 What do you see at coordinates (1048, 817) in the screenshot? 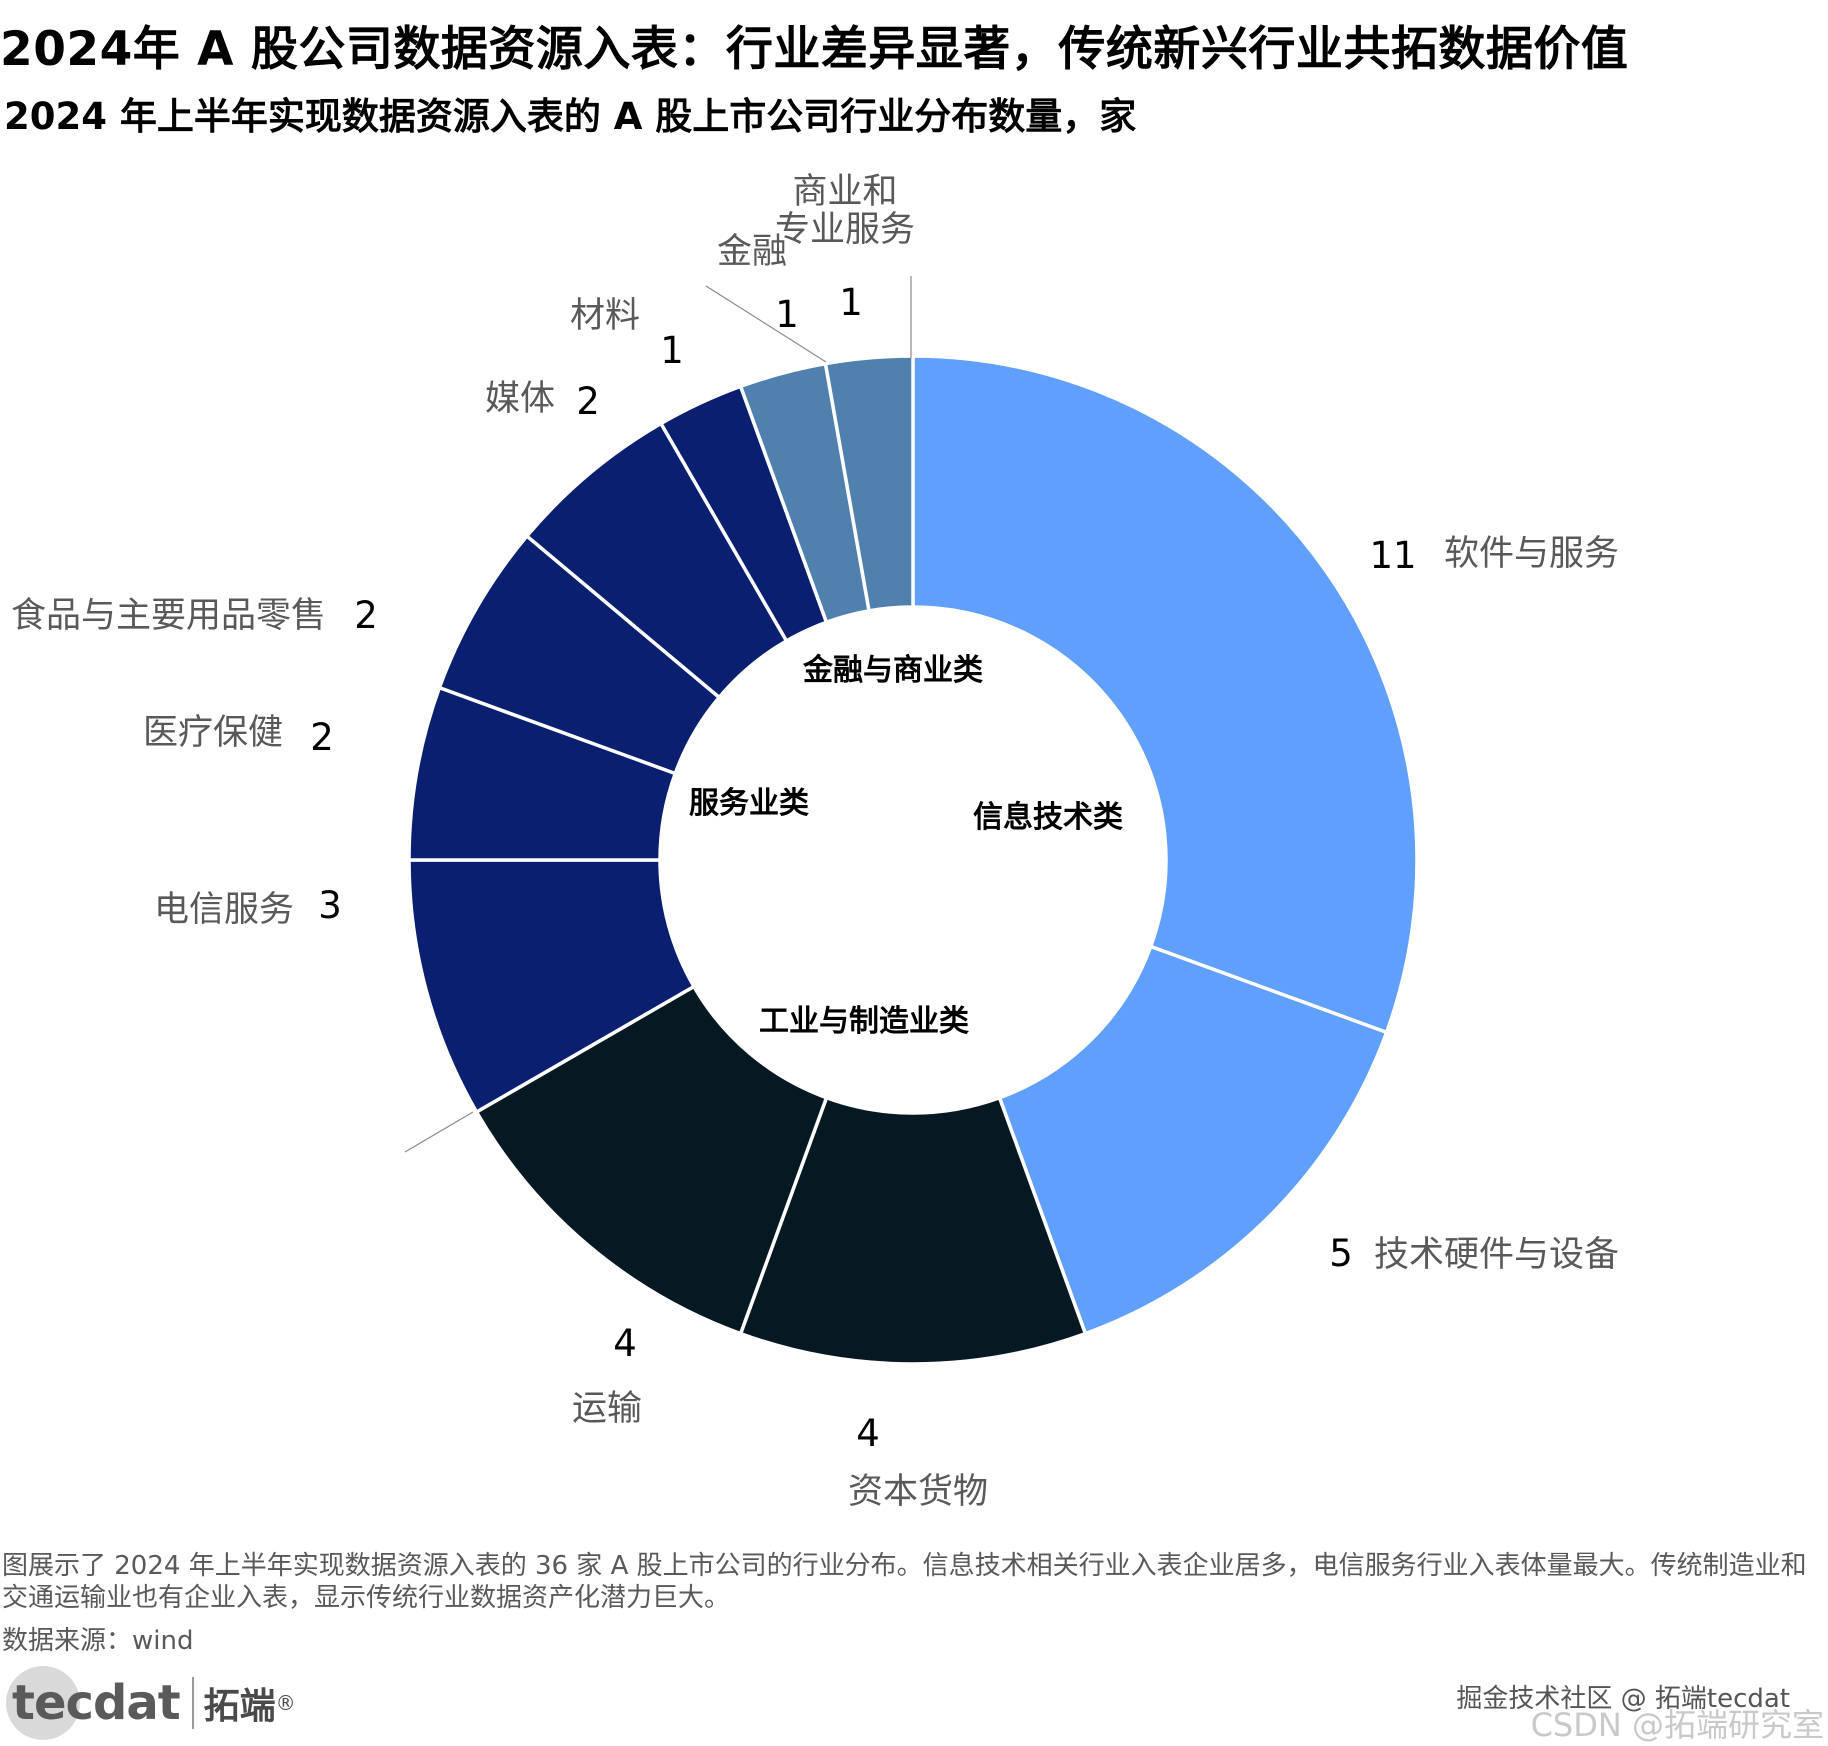
I see `group-label-1: 信息技术类` at bounding box center [1048, 817].